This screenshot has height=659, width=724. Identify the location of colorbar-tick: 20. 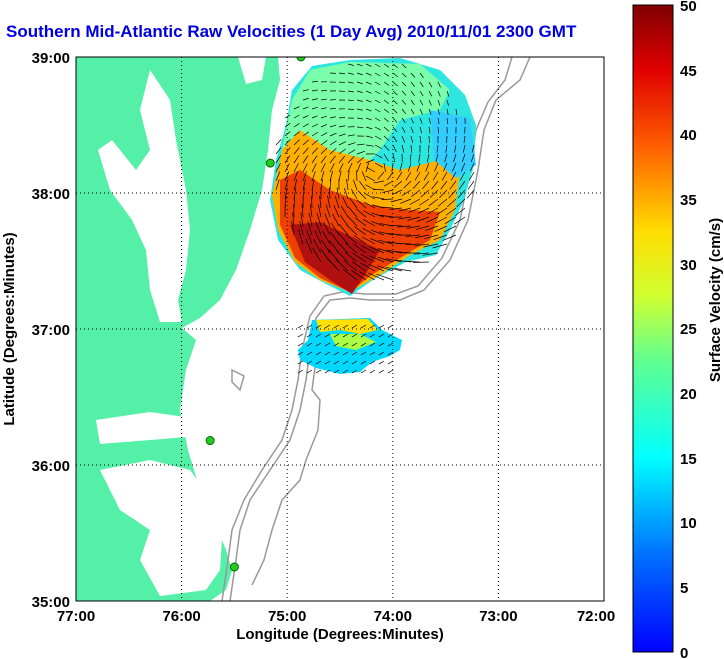
(688, 394).